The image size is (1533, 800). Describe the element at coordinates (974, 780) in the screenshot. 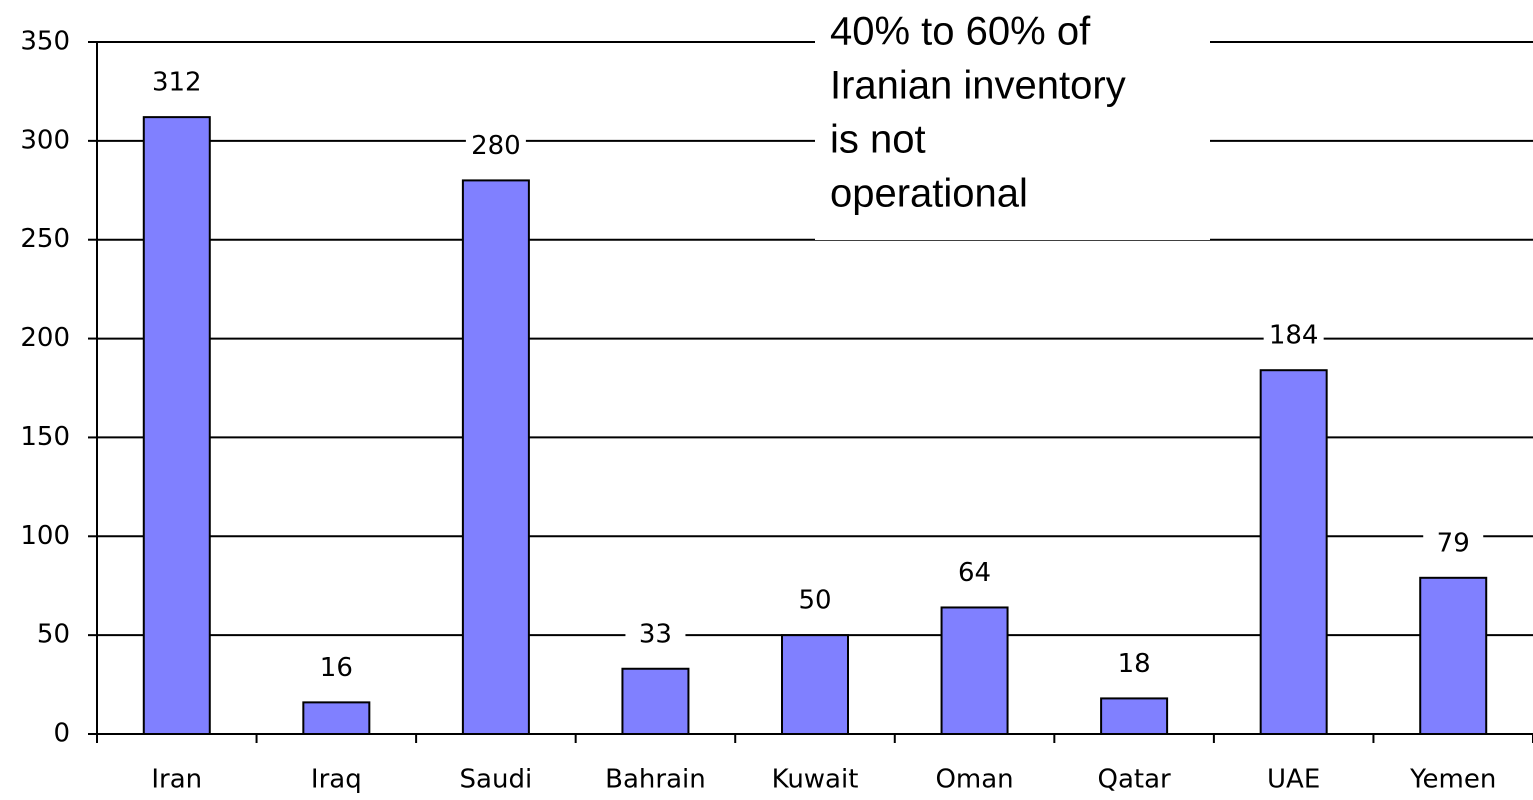

I see `x-tick-label: Oman` at that location.